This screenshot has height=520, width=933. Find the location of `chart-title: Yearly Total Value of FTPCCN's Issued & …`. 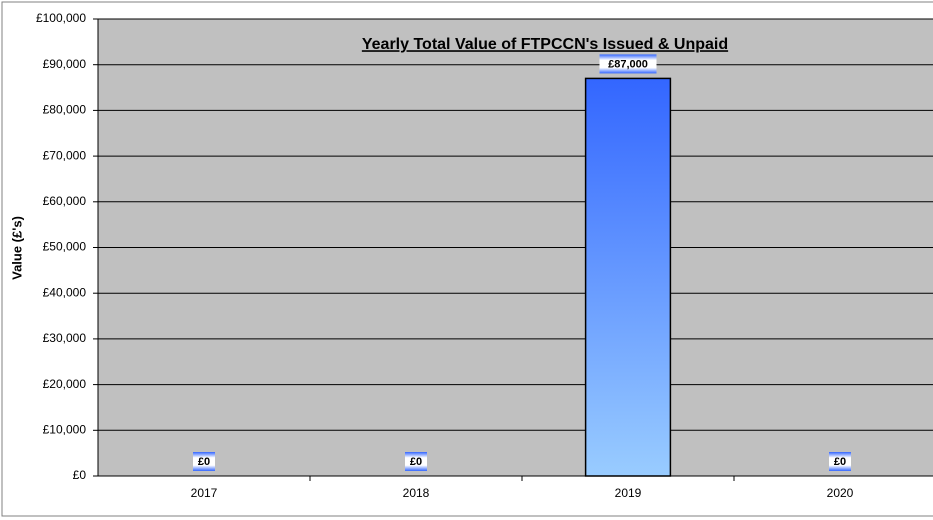

chart-title: Yearly Total Value of FTPCCN's Issued & … is located at coordinates (545, 44).